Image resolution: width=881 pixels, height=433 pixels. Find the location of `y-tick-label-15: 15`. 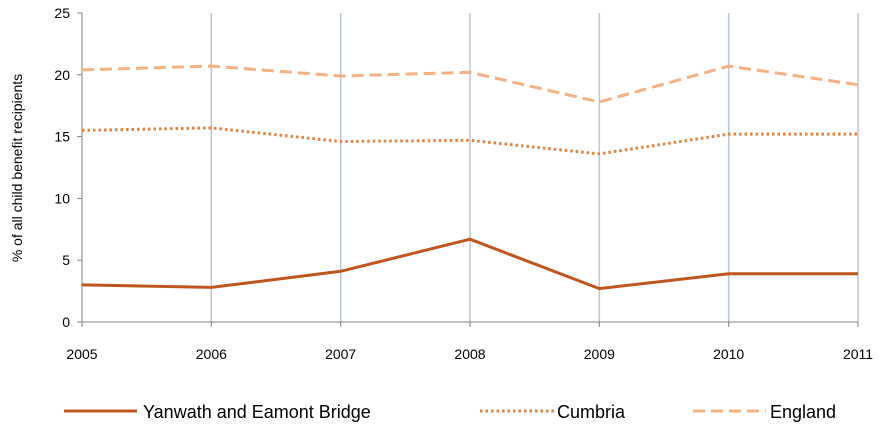

y-tick-label-15: 15 is located at coordinates (62, 137).